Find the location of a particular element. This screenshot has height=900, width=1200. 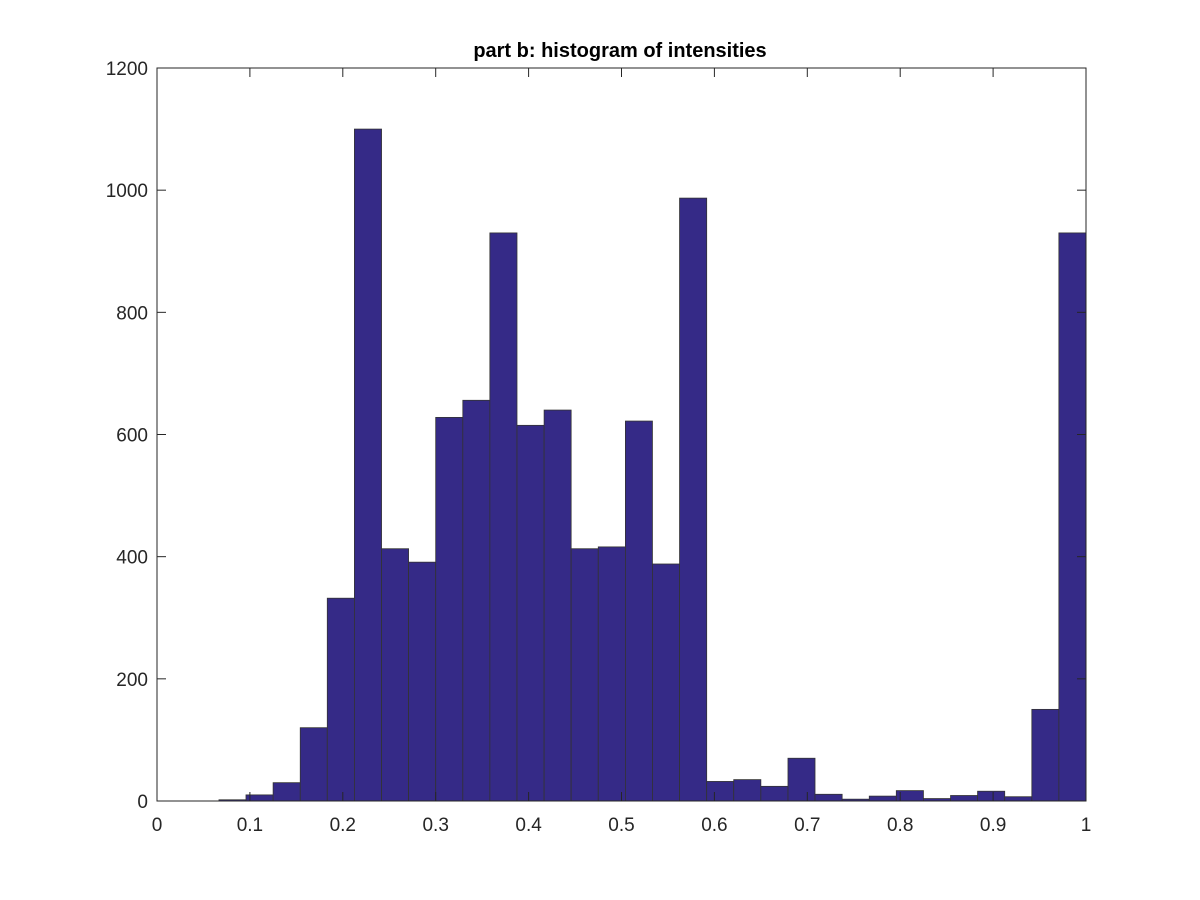

x-tick-label: 0.1 is located at coordinates (250, 825).